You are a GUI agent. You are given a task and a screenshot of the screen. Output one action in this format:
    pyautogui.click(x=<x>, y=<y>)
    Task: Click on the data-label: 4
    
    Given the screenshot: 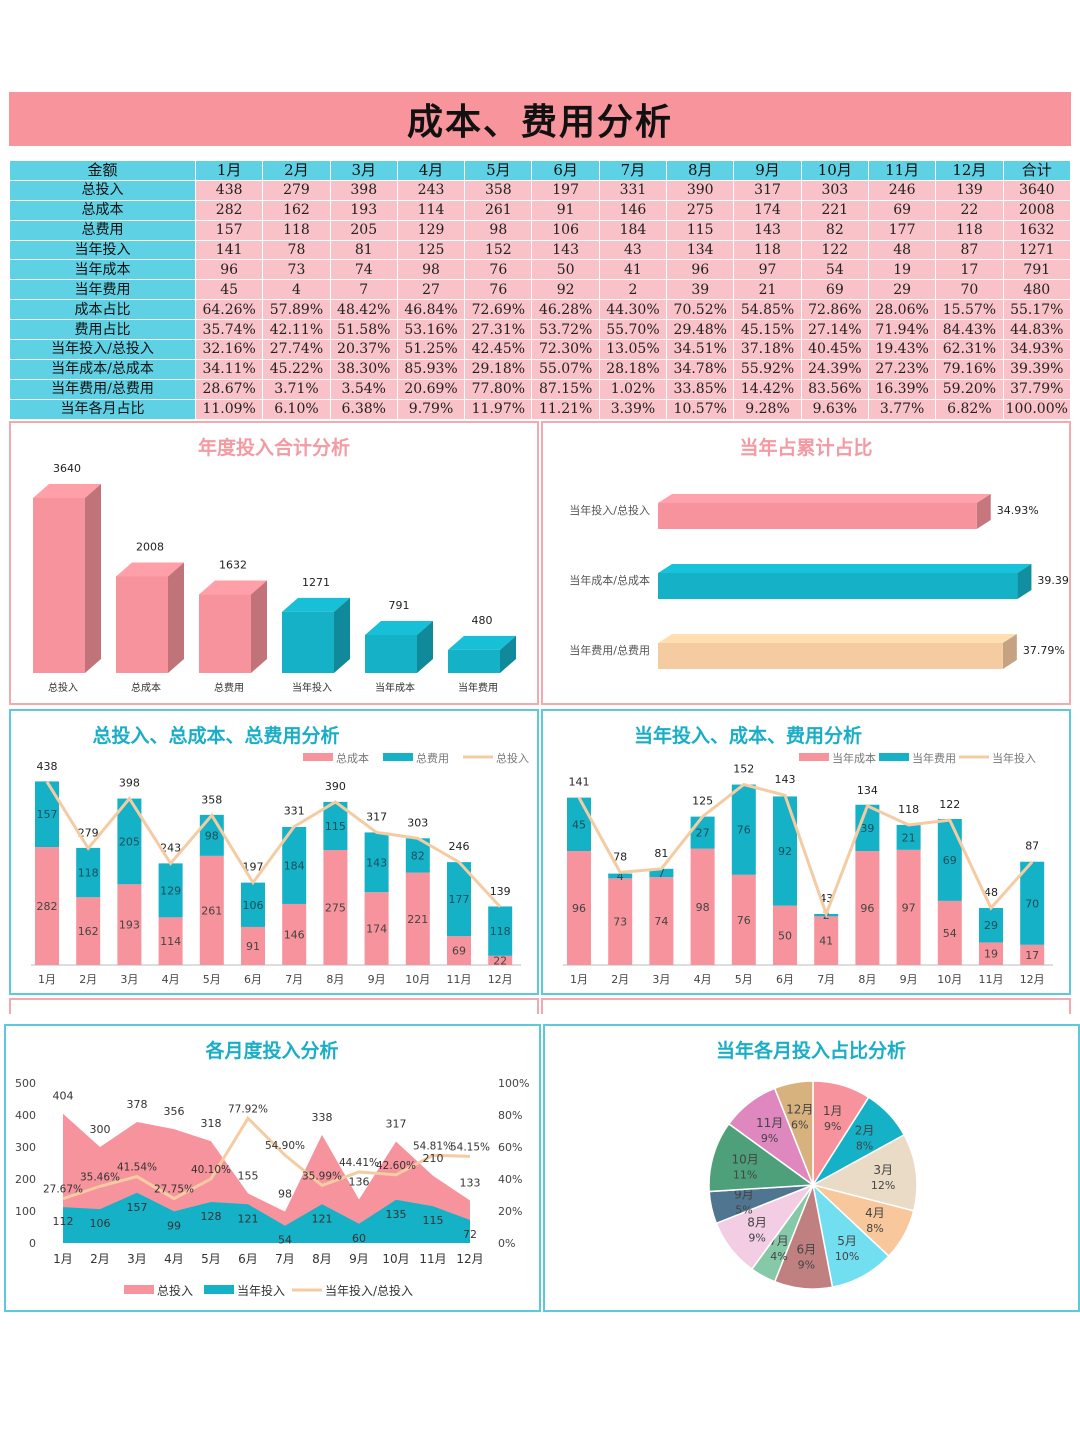 What is the action you would take?
    pyautogui.click(x=620, y=876)
    